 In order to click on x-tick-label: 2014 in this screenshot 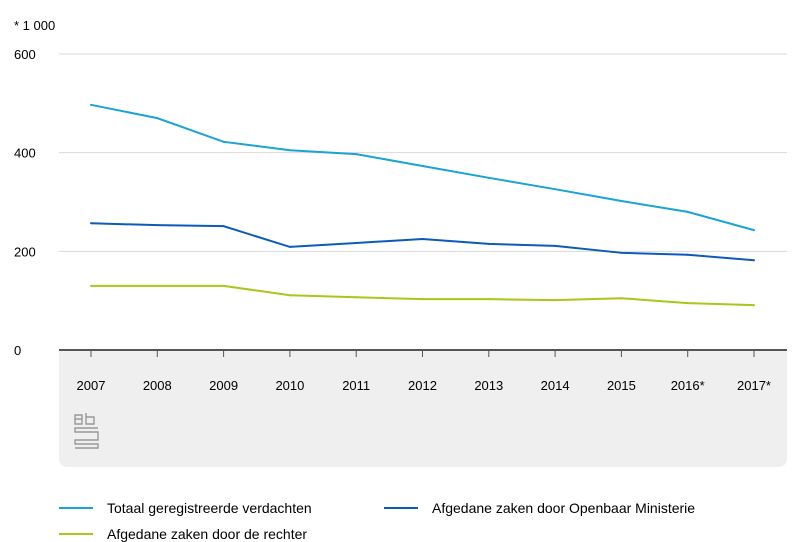, I will do `click(555, 385)`.